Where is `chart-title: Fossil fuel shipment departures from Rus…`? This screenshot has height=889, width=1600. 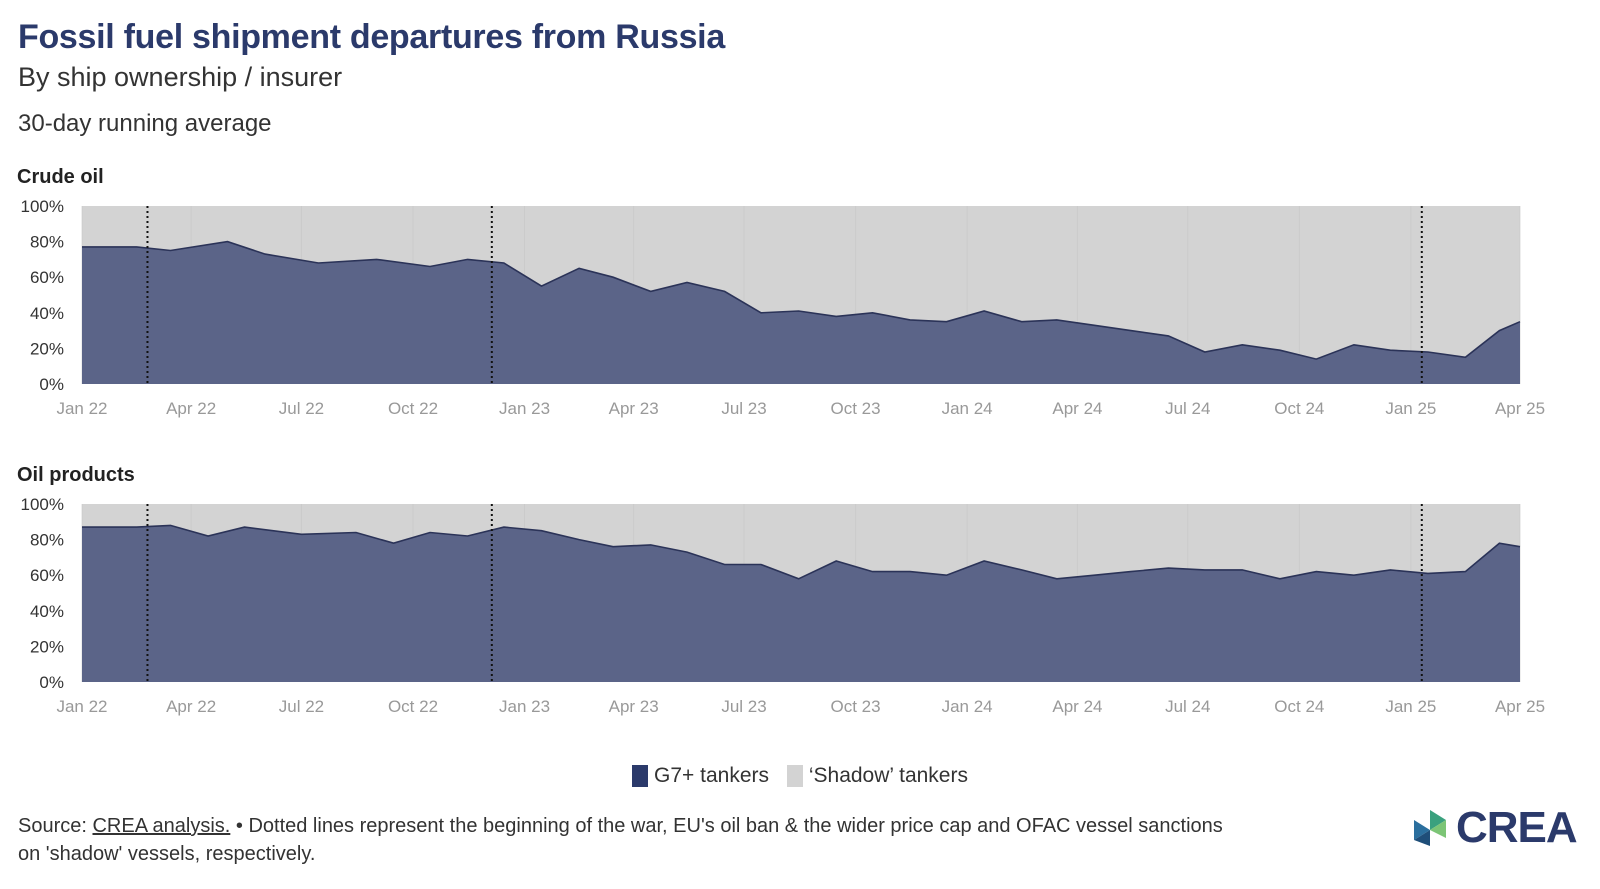
chart-title: Fossil fuel shipment departures from Rus… is located at coordinates (371, 37).